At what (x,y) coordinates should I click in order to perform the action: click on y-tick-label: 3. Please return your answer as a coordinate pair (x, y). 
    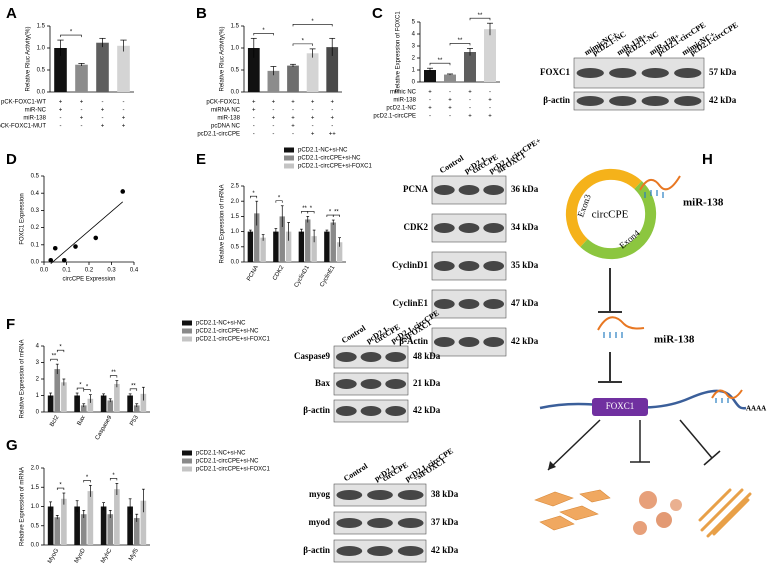
    Looking at the image, I should click on (38, 363).